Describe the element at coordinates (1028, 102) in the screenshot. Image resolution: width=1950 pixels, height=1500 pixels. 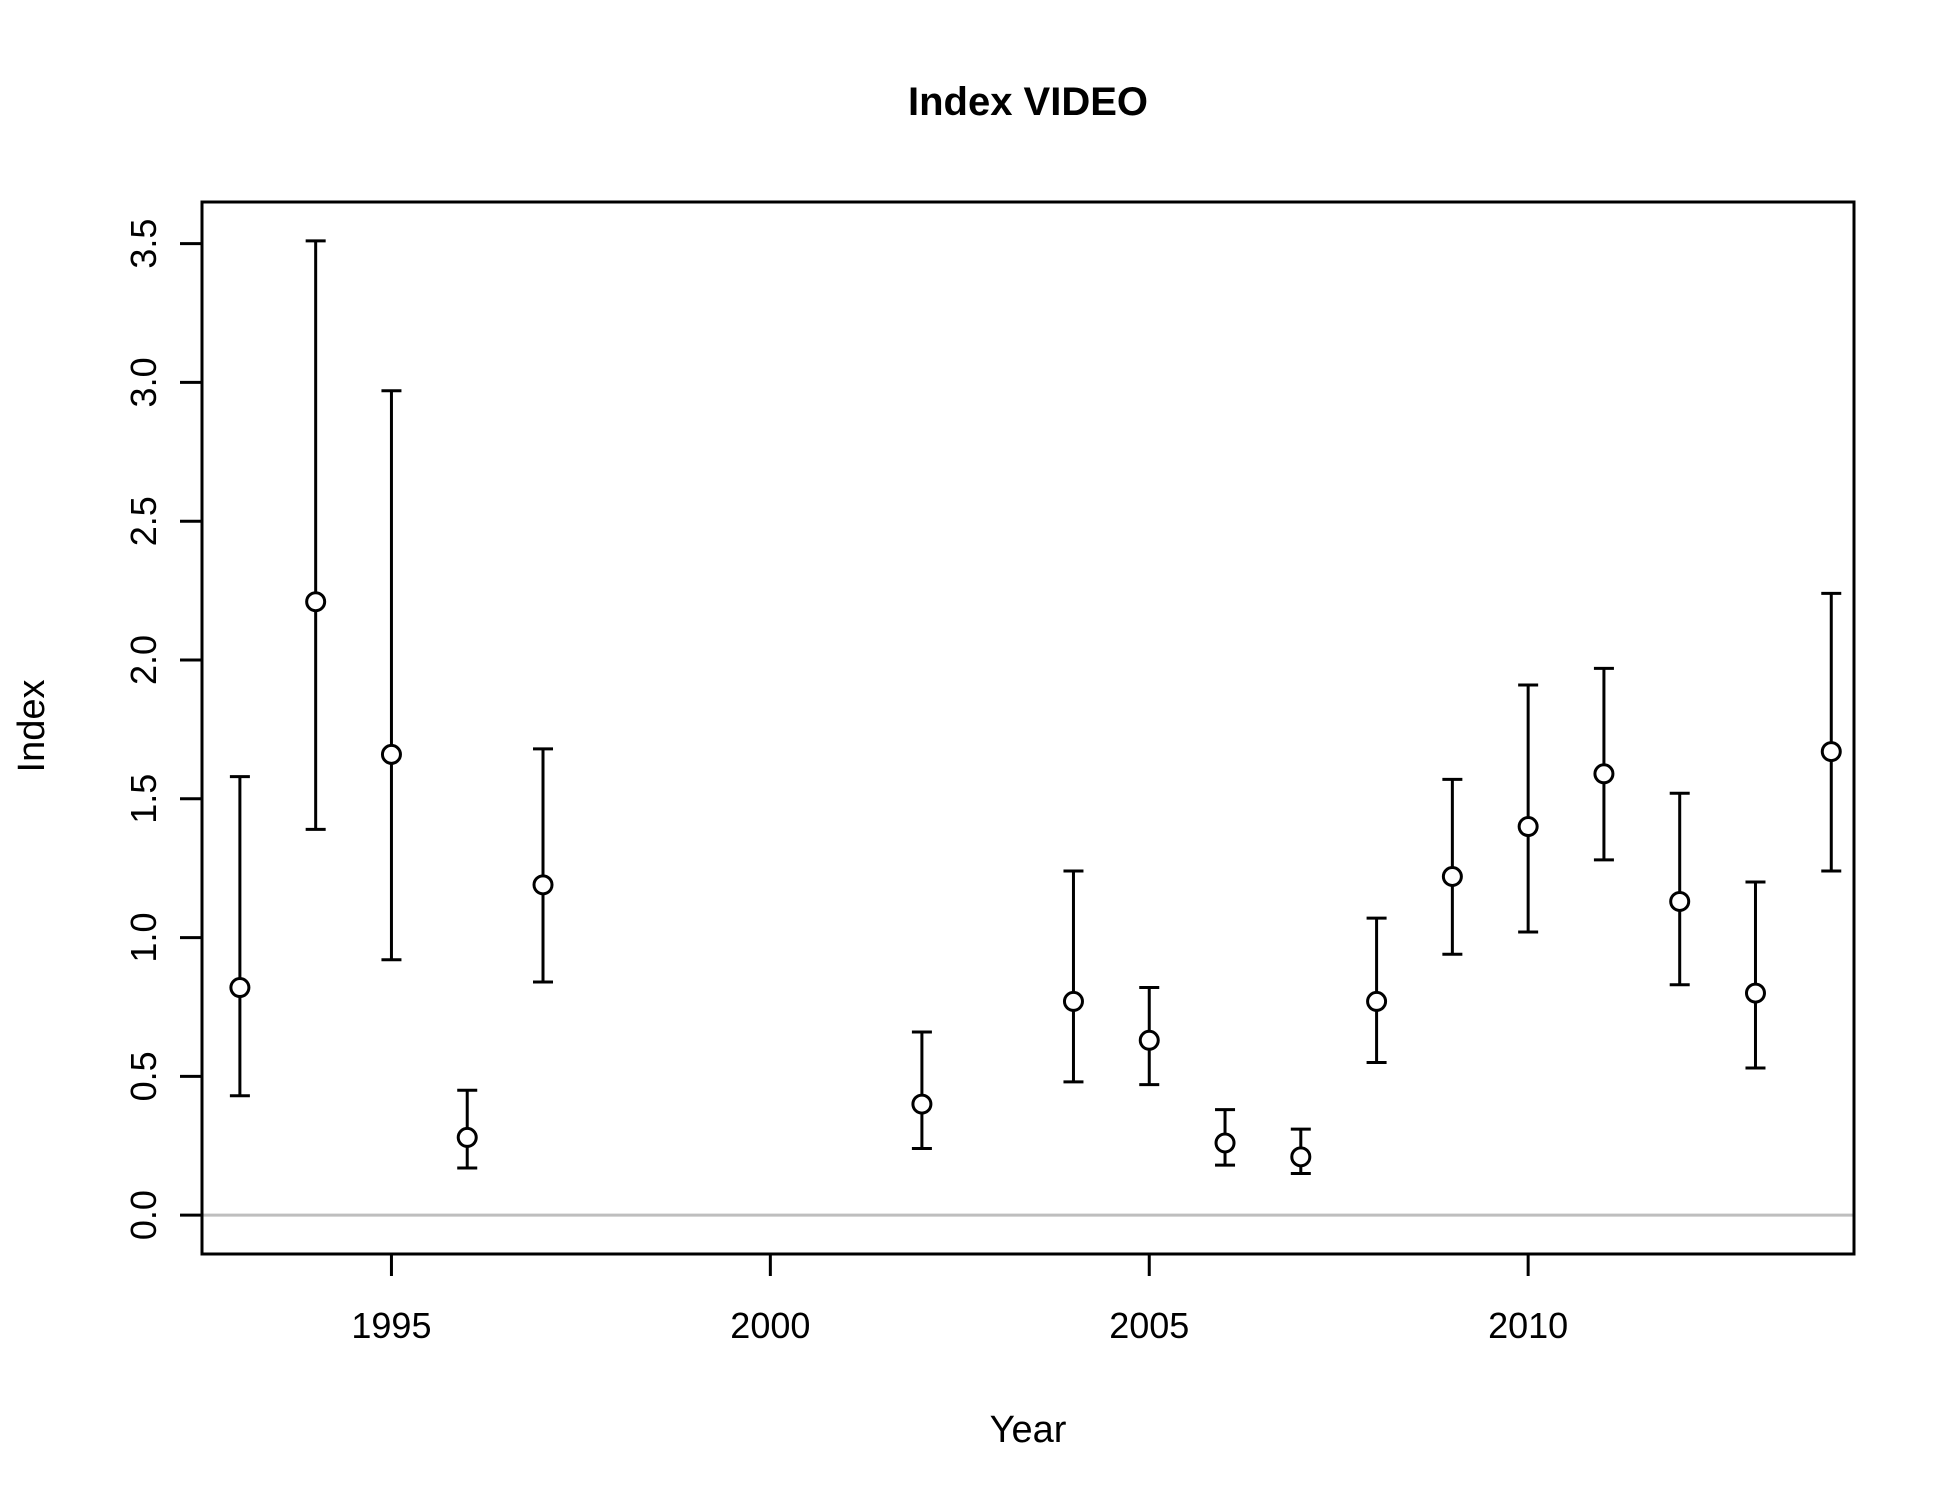
I see `chart-title: Index VIDEO` at that location.